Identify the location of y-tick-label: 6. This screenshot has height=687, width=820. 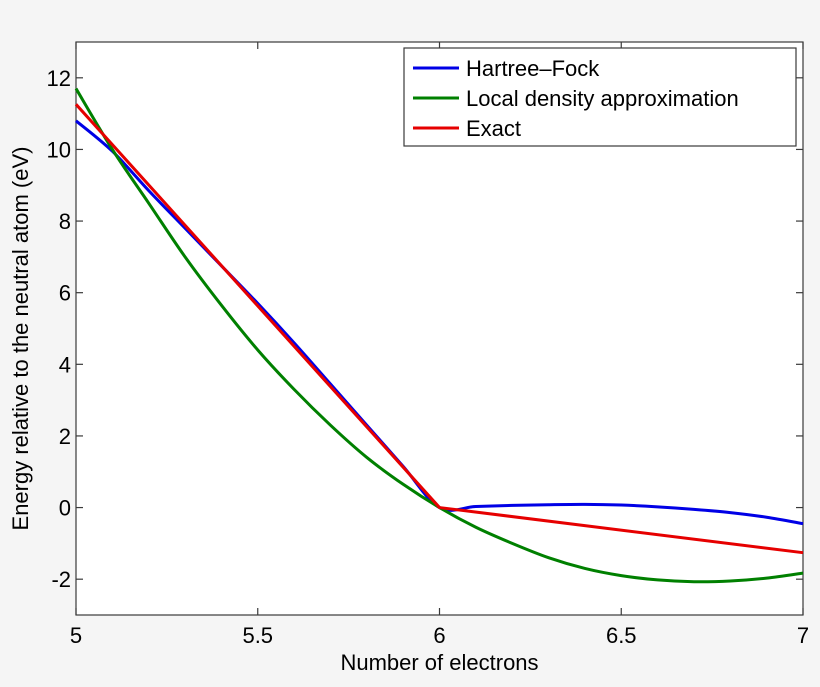
(65, 293).